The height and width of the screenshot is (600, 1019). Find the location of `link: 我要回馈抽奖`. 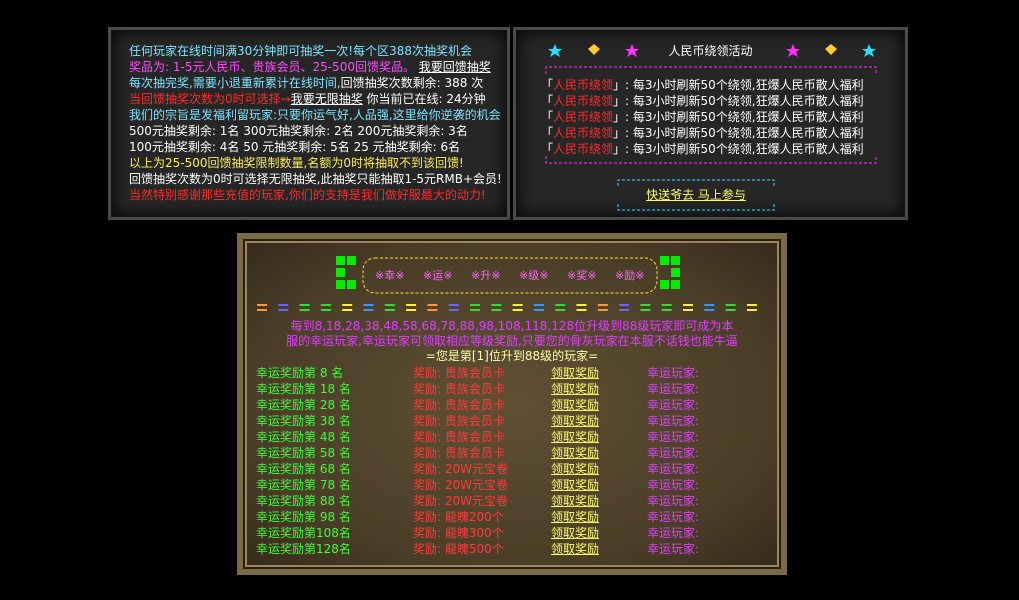

link: 我要回馈抽奖 is located at coordinates (454, 67).